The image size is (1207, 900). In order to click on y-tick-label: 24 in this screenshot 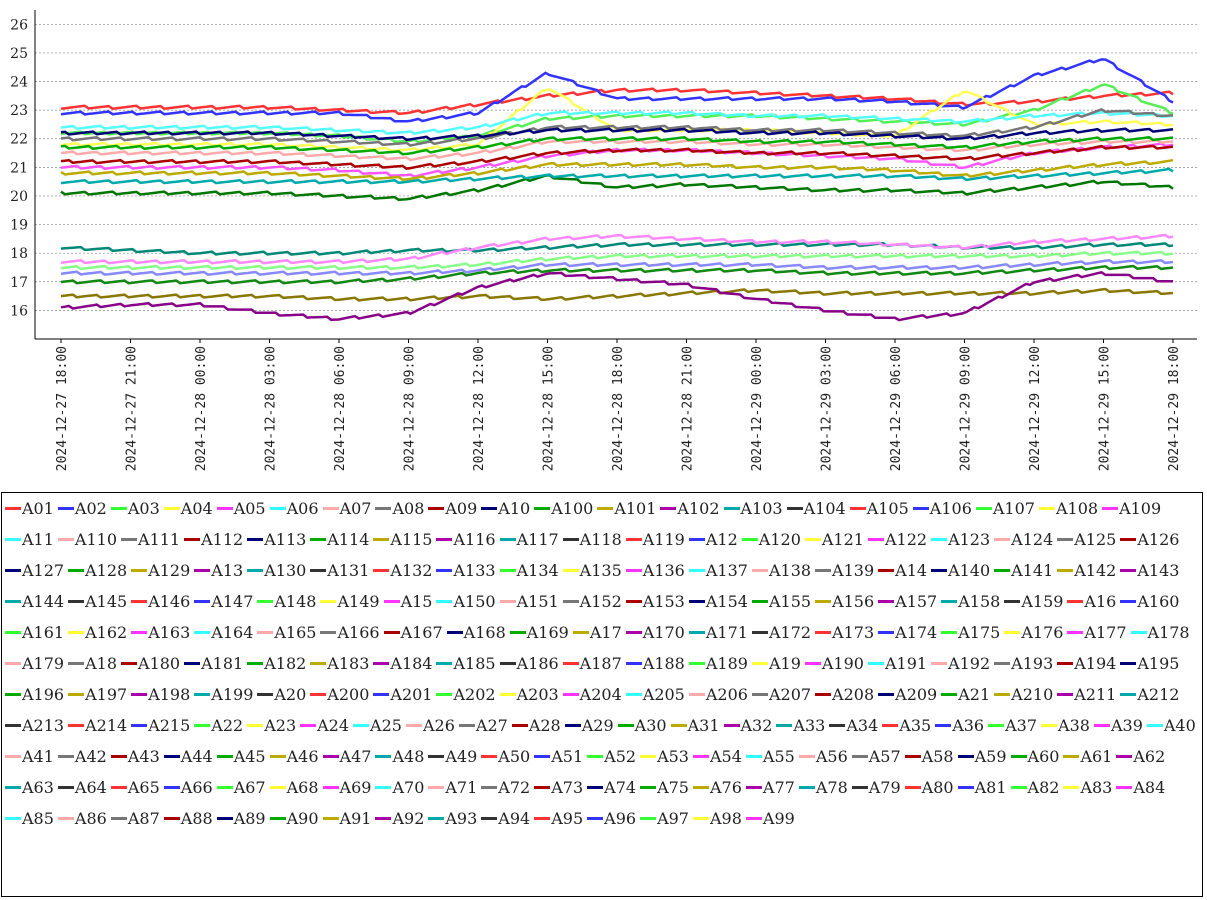, I will do `click(19, 83)`.